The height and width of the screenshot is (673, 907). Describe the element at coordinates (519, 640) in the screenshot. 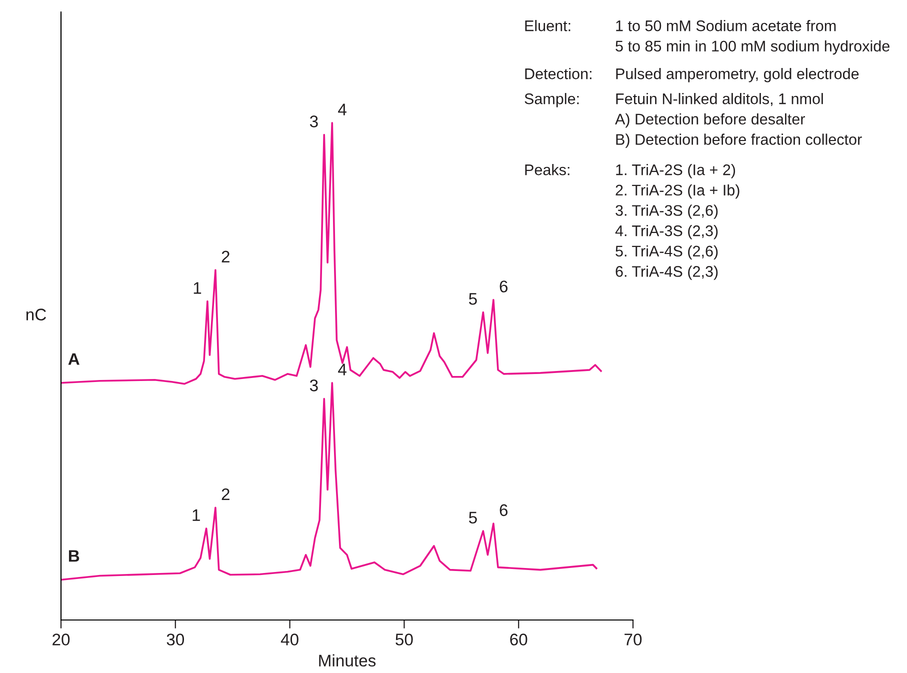

I see `x-tick-label: 60` at that location.